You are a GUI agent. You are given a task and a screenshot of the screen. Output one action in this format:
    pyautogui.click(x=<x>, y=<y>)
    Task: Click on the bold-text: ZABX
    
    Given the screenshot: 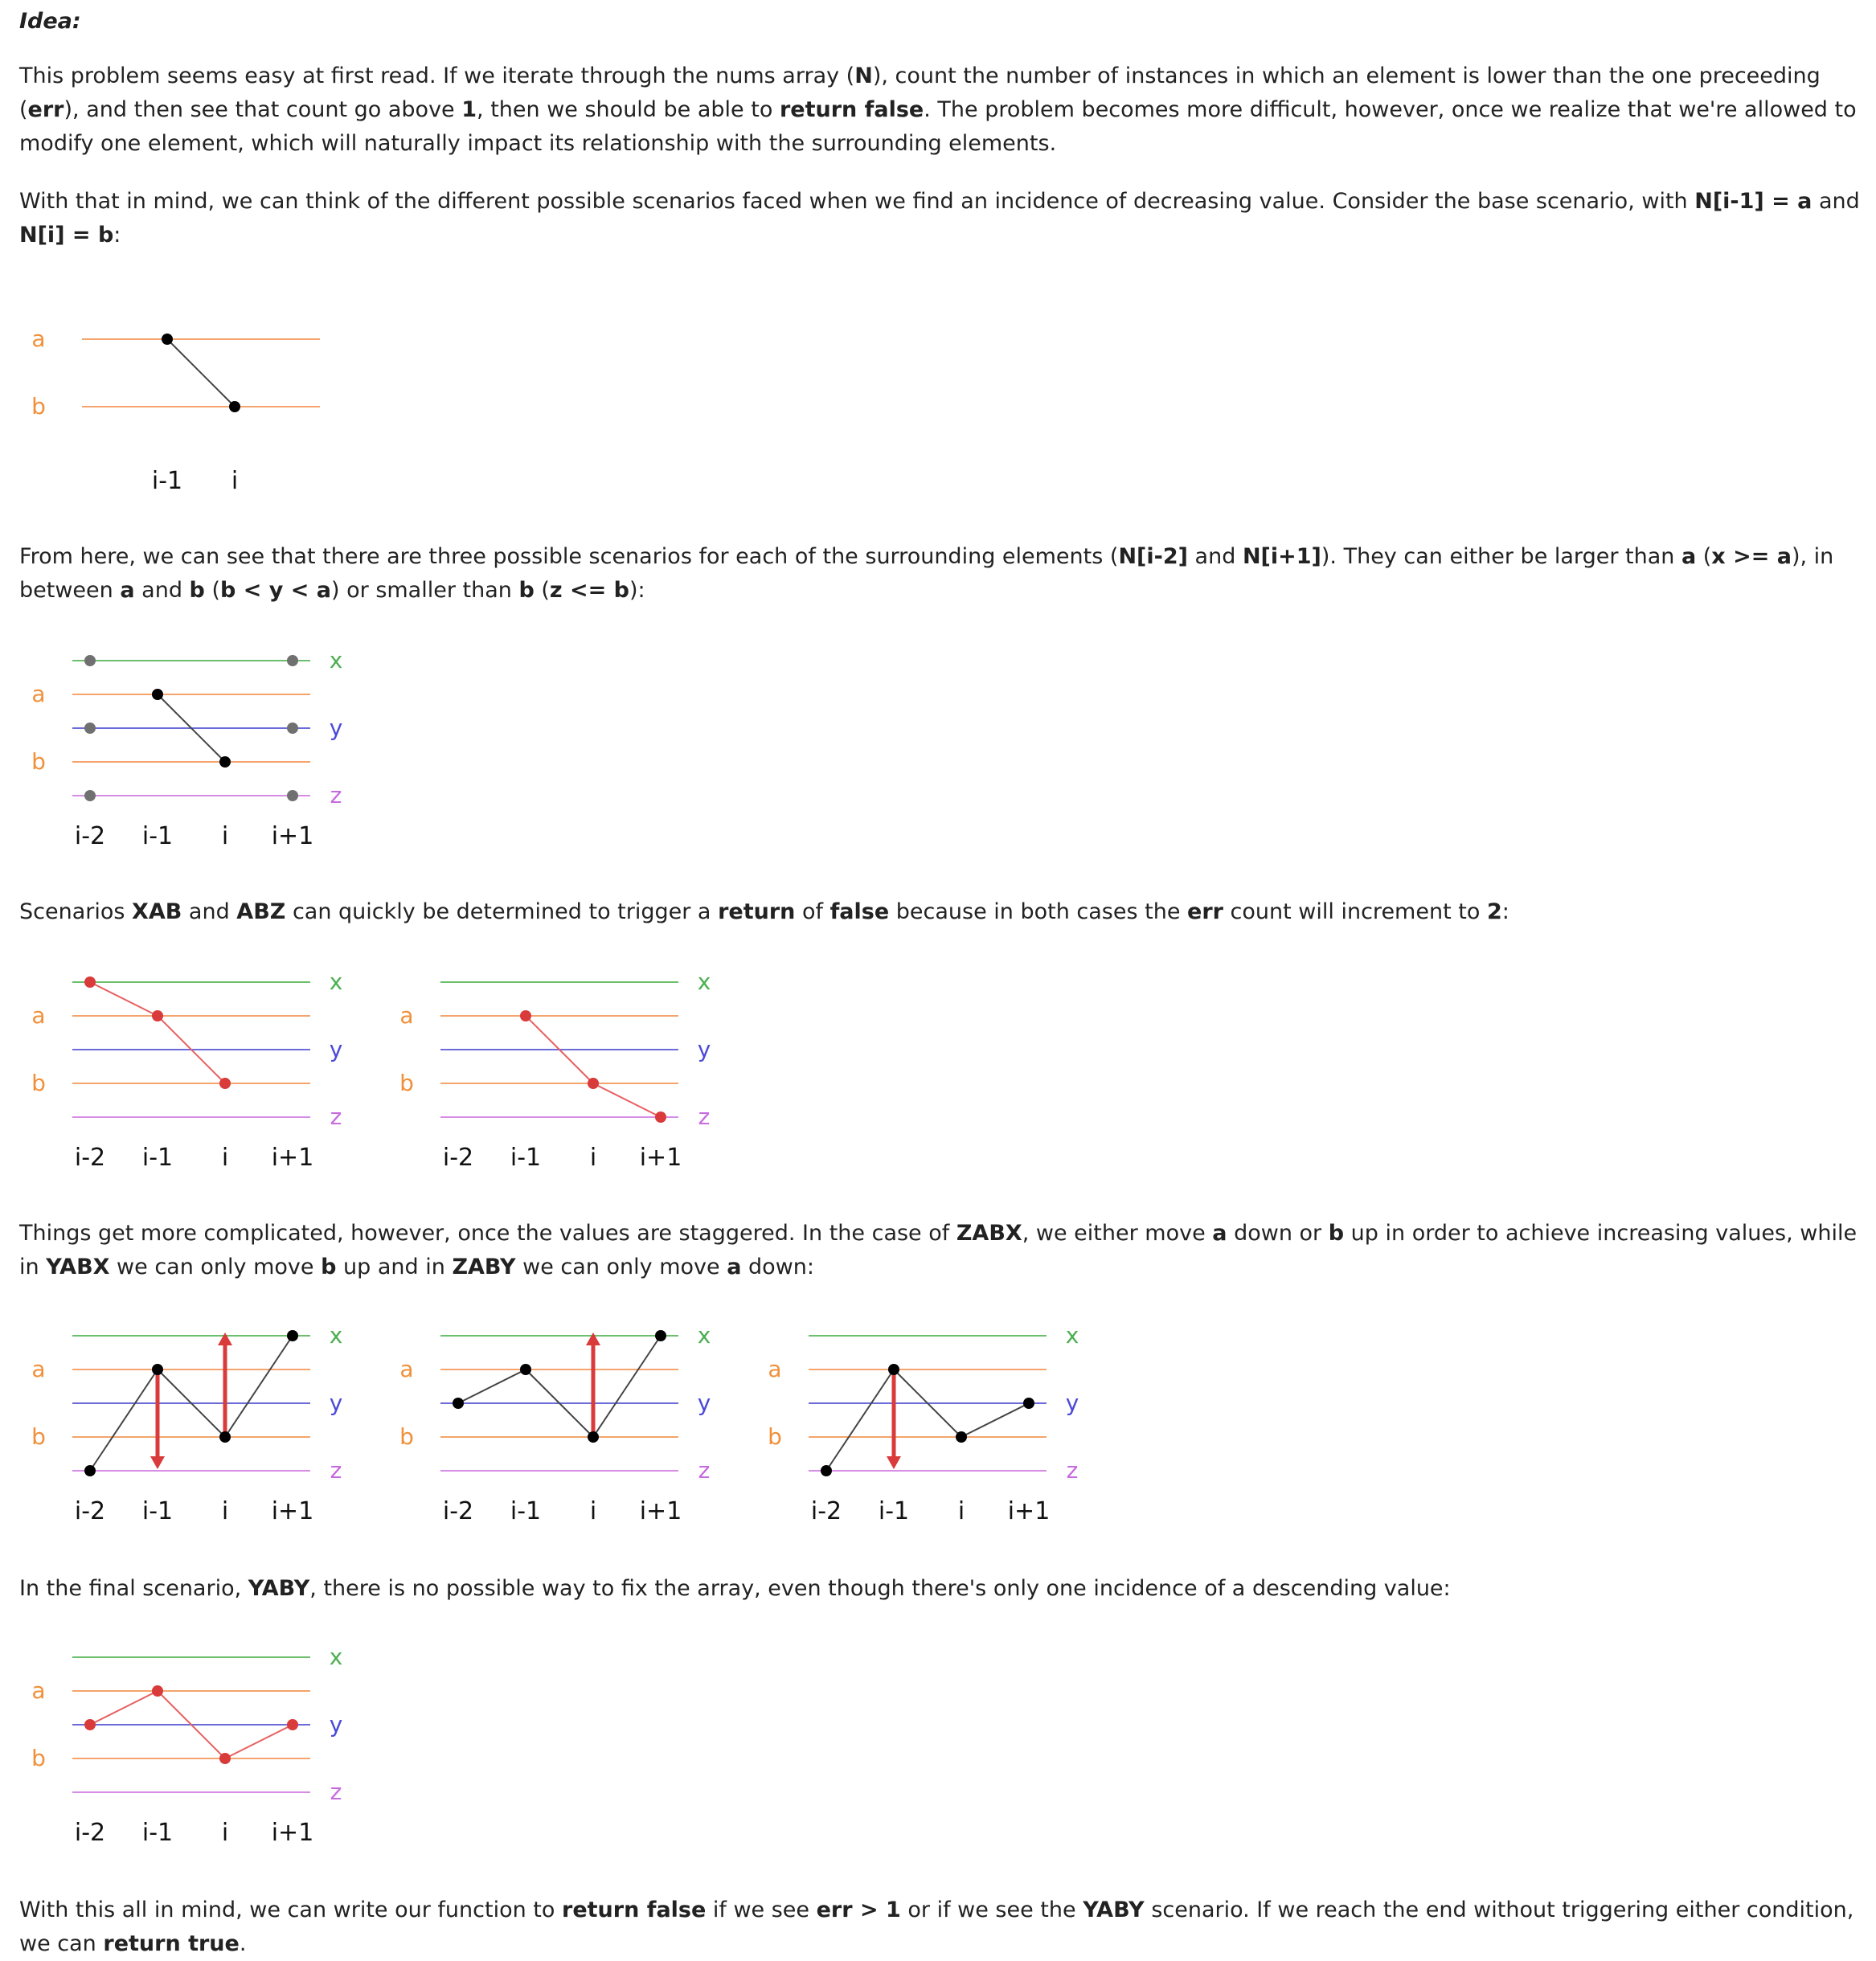 What is the action you would take?
    pyautogui.click(x=989, y=1233)
    